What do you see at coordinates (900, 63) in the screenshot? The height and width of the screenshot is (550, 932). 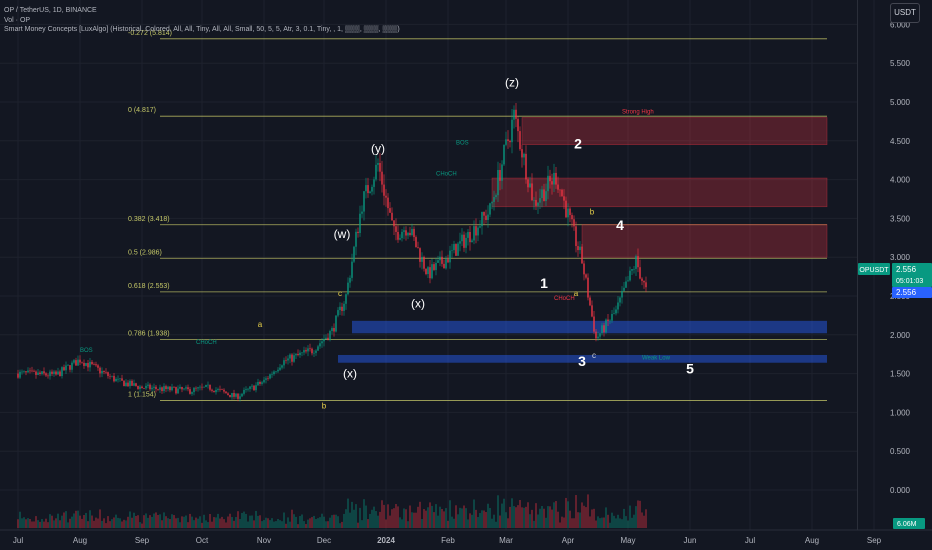 I see `price-axis-tick: 5.500` at bounding box center [900, 63].